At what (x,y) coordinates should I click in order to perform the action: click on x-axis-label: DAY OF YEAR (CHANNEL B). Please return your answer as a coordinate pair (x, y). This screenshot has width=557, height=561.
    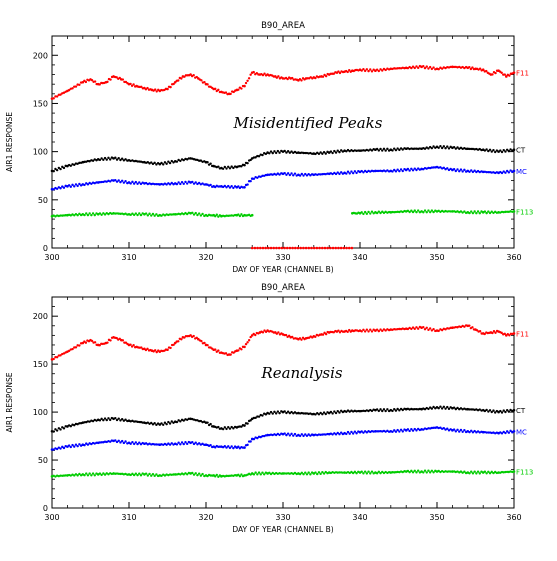
    Looking at the image, I should click on (282, 269).